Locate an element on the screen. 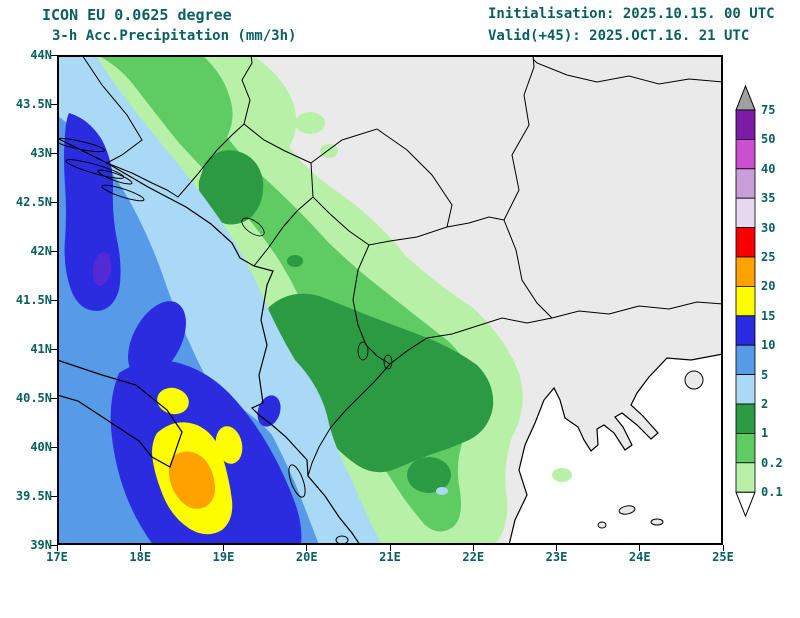 The height and width of the screenshot is (618, 800). lon-label-18E: 18E is located at coordinates (140, 557).